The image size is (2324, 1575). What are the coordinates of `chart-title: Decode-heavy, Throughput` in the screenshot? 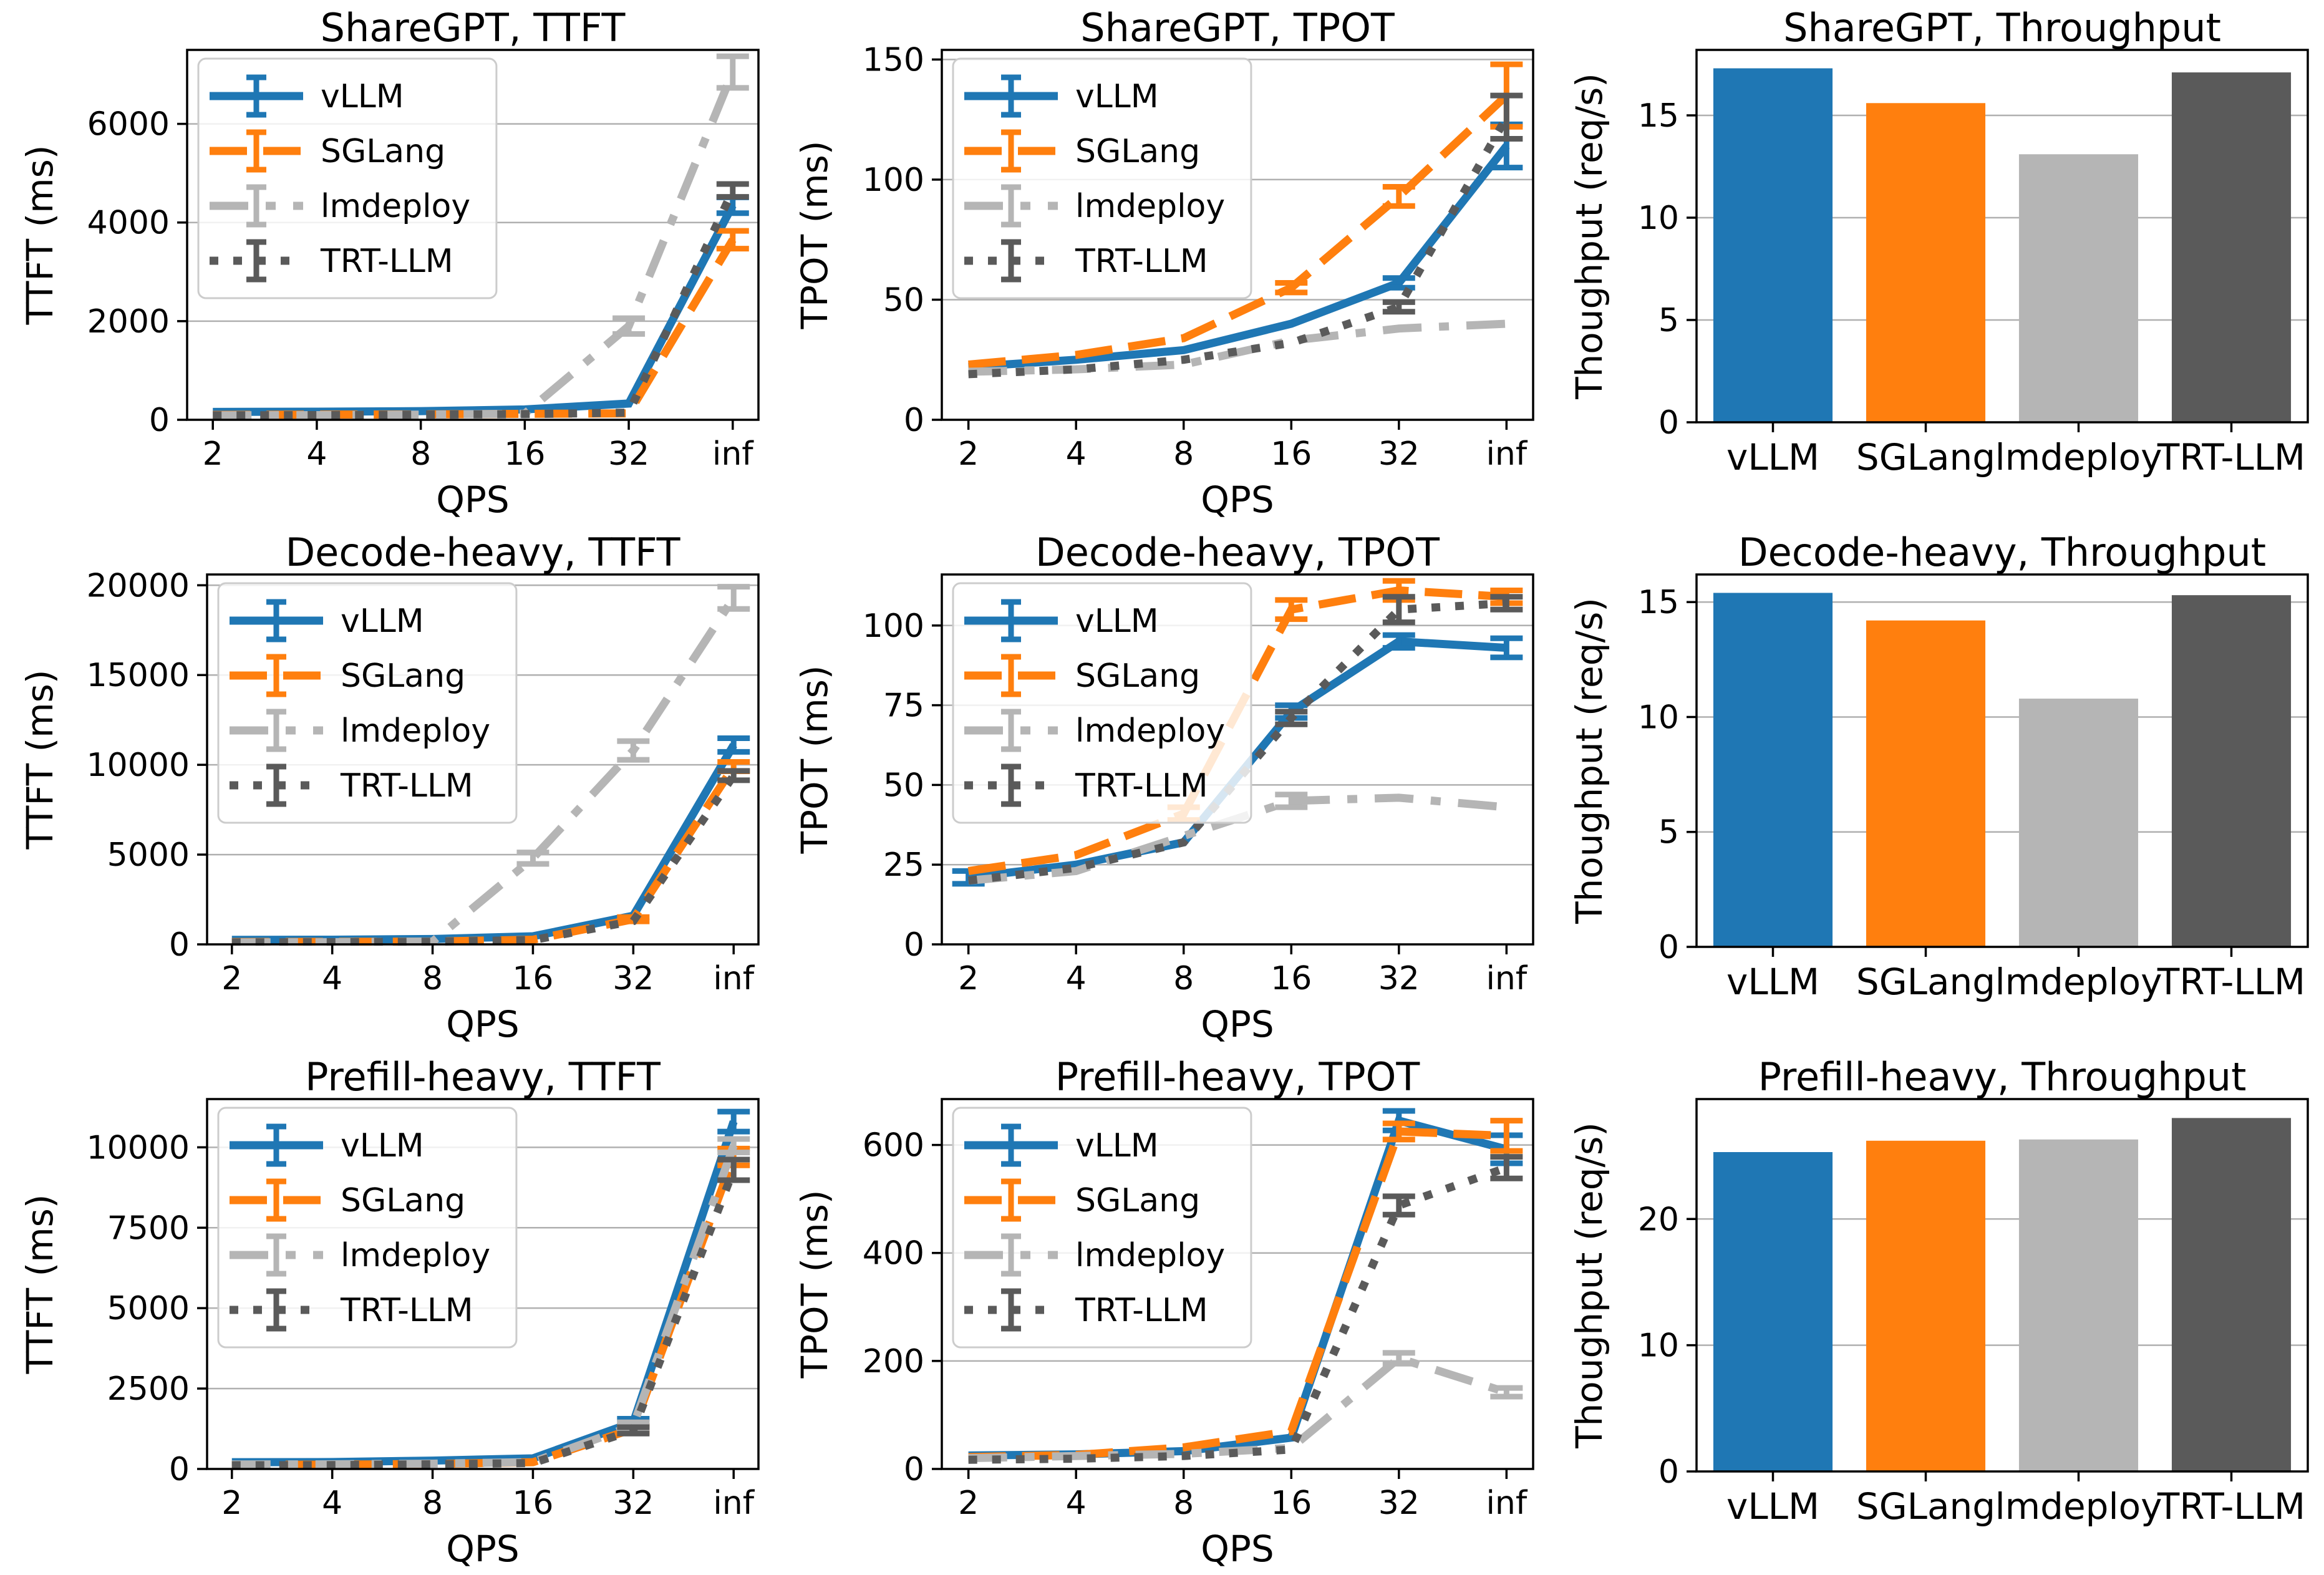 It's located at (2002, 552).